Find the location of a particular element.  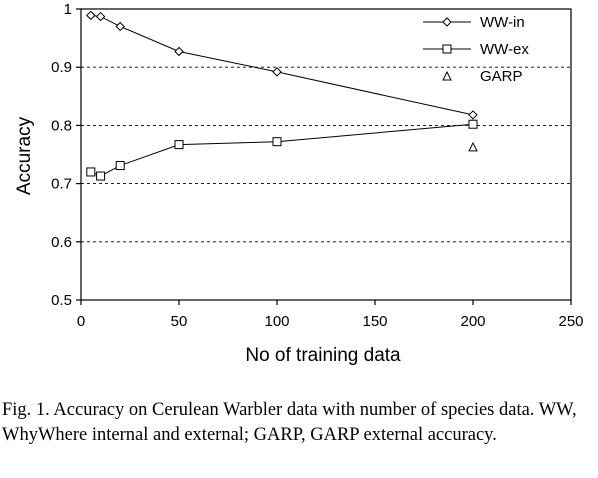

legend-label-ww-ex: WW-ex is located at coordinates (504, 49).